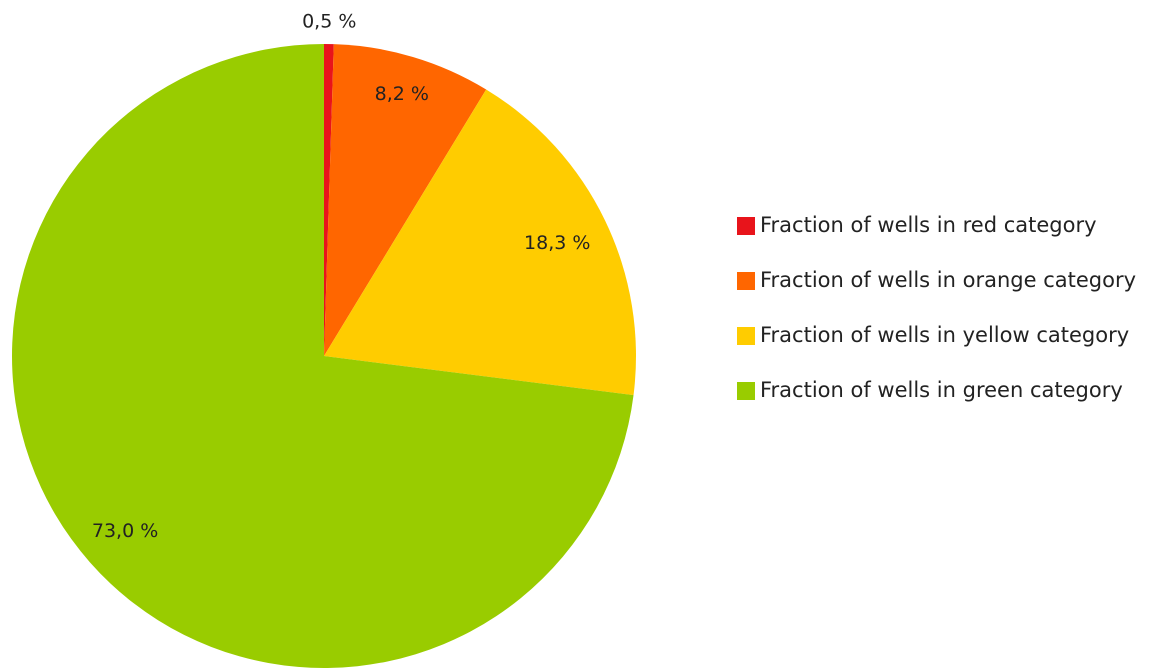 This screenshot has height=668, width=1164. What do you see at coordinates (329, 22) in the screenshot?
I see `value-label: 0,5 %` at bounding box center [329, 22].